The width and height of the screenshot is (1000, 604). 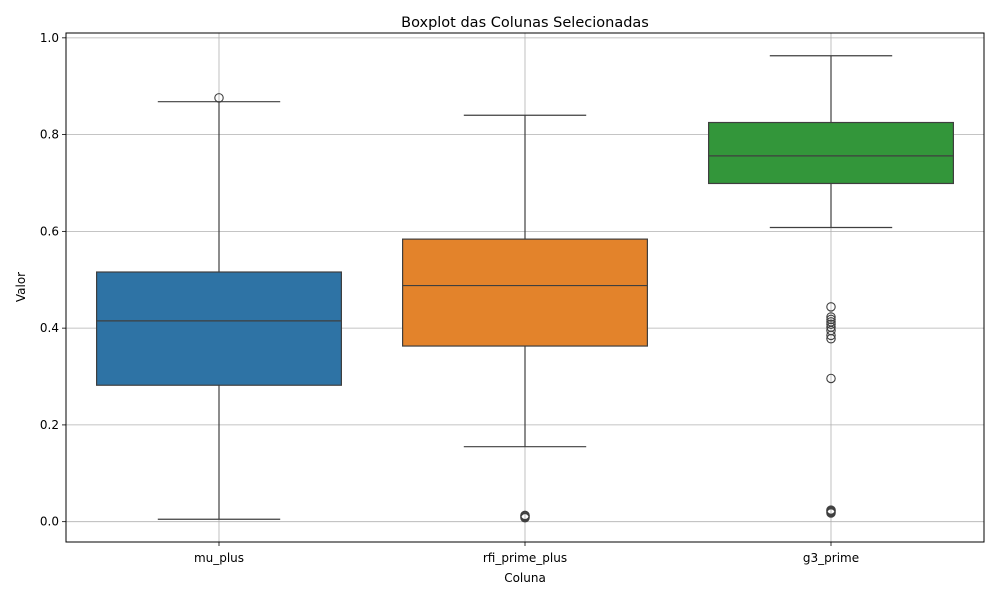 What do you see at coordinates (219, 558) in the screenshot?
I see `x-tick-label: mu_plus` at bounding box center [219, 558].